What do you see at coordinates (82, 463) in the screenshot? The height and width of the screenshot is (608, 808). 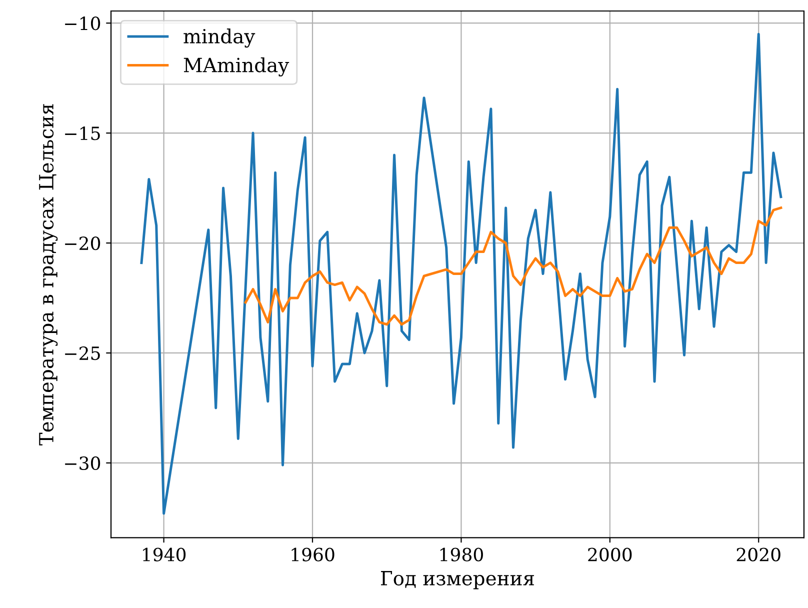 I see `y-tick-label: −30` at bounding box center [82, 463].